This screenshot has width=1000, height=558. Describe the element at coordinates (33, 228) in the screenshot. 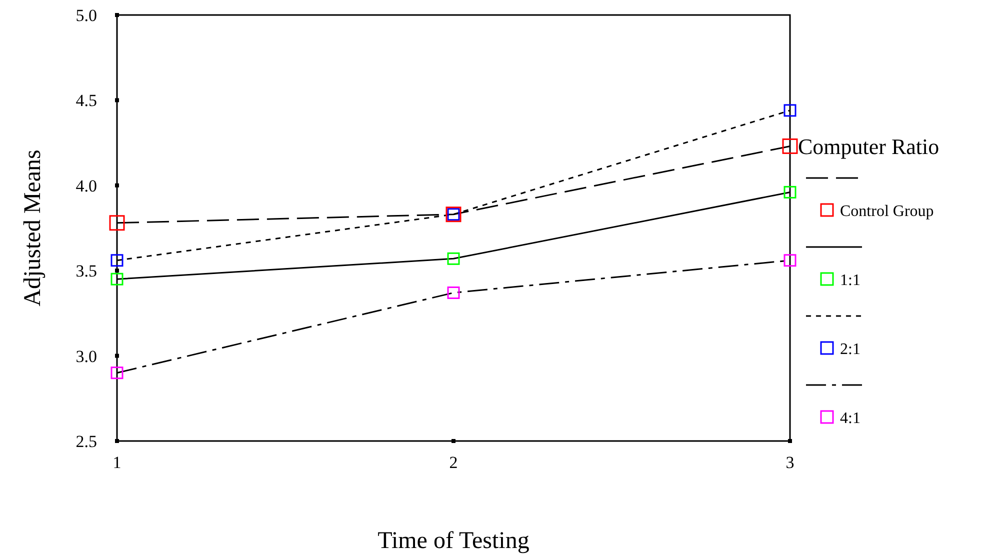

I see `y-axis-title: Adjusted Means` at that location.